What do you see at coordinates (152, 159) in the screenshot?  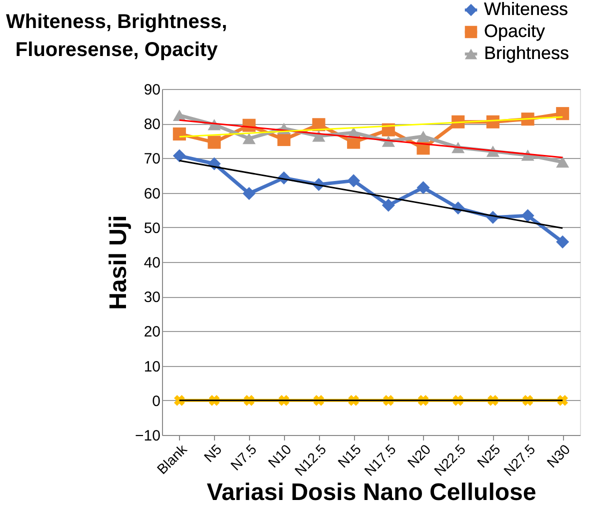 I see `y-tick-label: 70` at bounding box center [152, 159].